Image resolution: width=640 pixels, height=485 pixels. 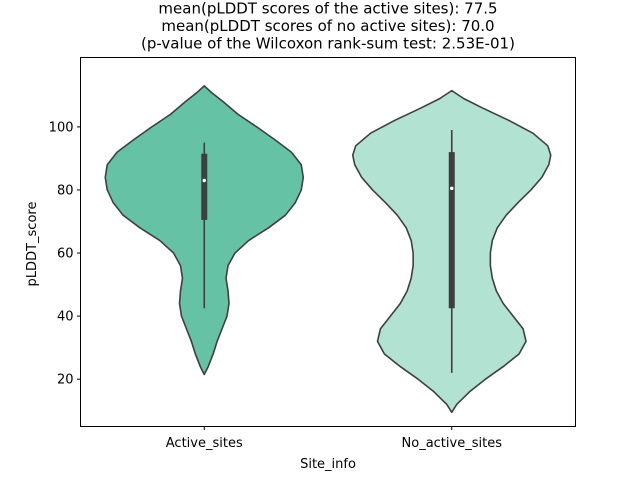 I want to click on y-axis-label: pLDDT_score, so click(x=32, y=244).